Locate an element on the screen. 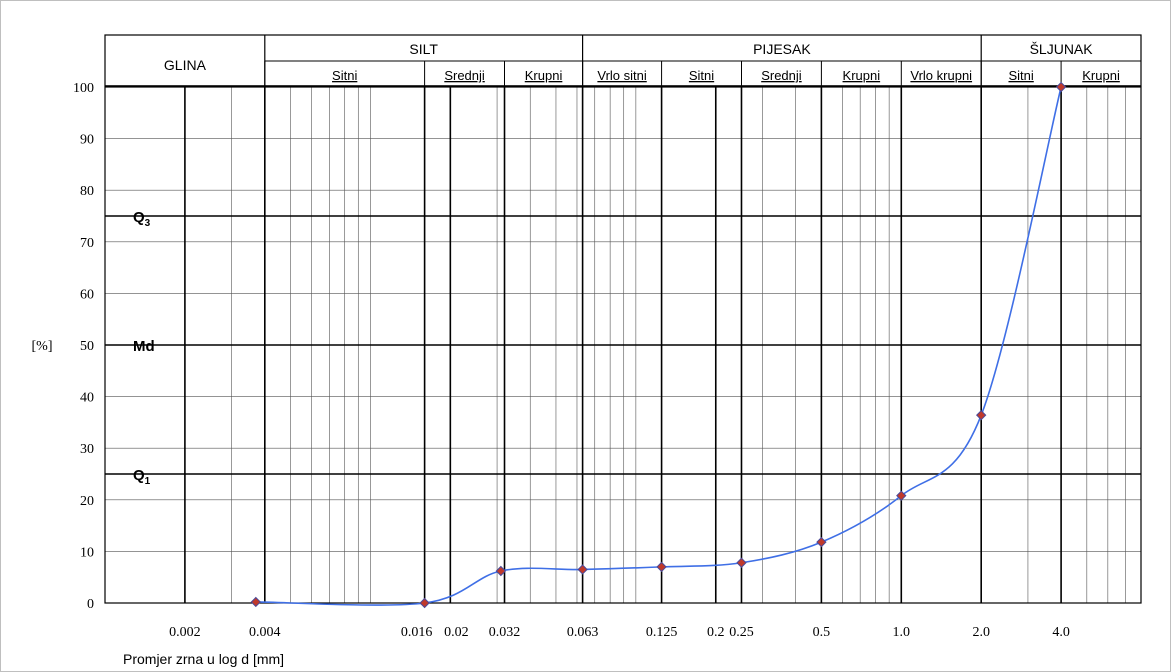 This screenshot has width=1171, height=672. y-tick-label-40: 40 is located at coordinates (87, 398).